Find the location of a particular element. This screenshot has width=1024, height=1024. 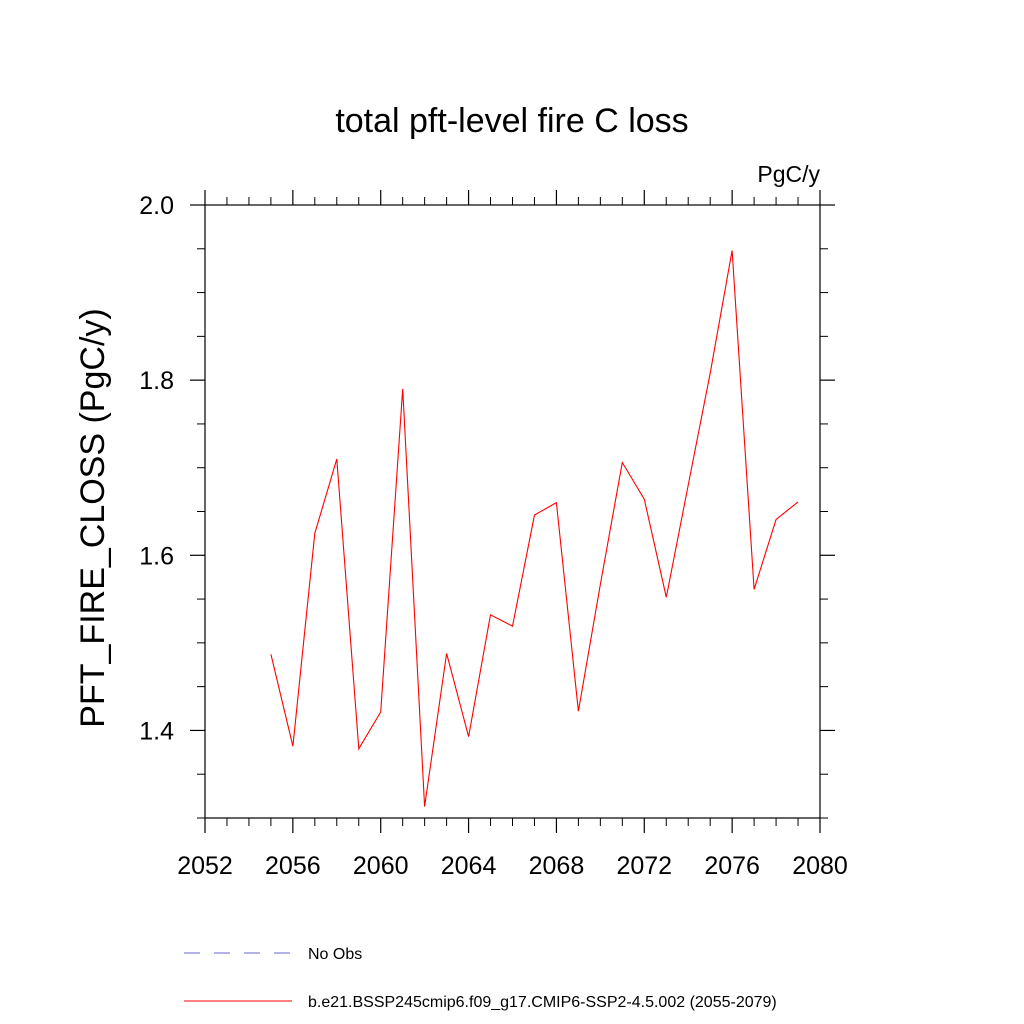

y-tick-label: 1.8 is located at coordinates (156, 381).